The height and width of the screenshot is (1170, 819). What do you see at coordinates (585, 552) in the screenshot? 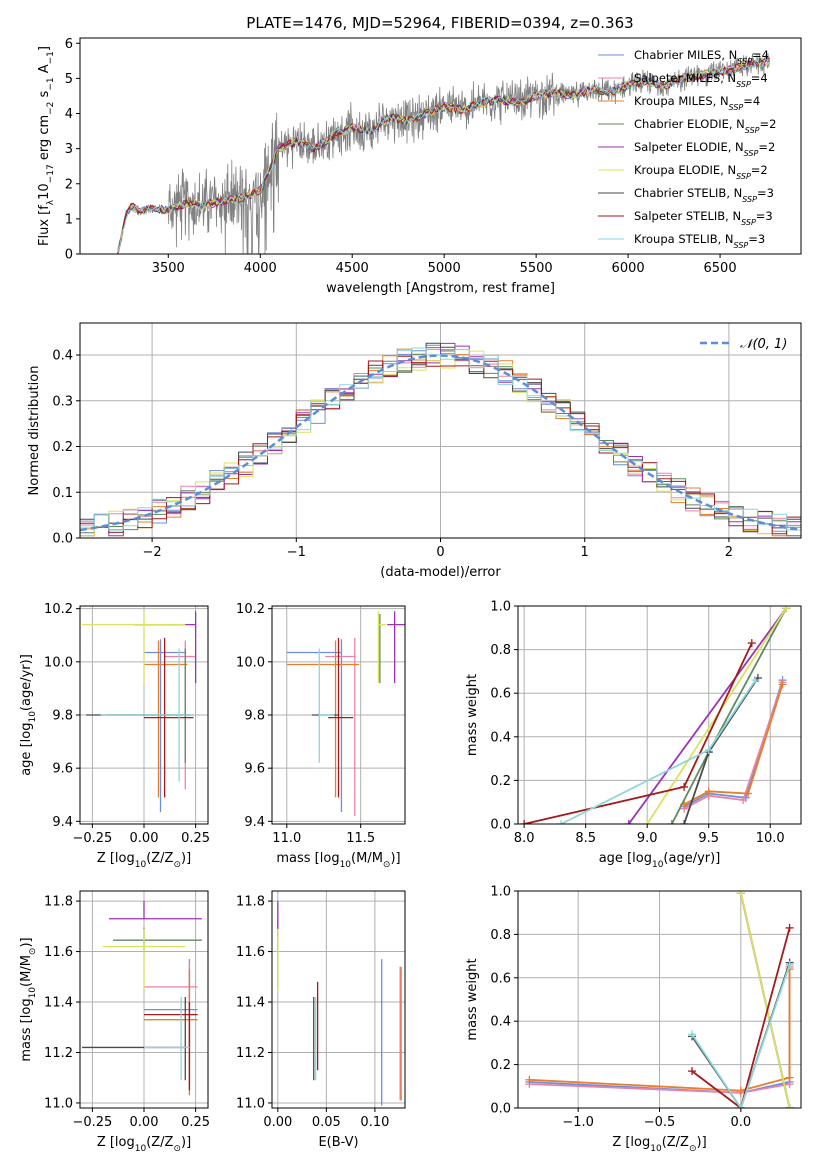
I see `x-tick-label: 1` at bounding box center [585, 552].